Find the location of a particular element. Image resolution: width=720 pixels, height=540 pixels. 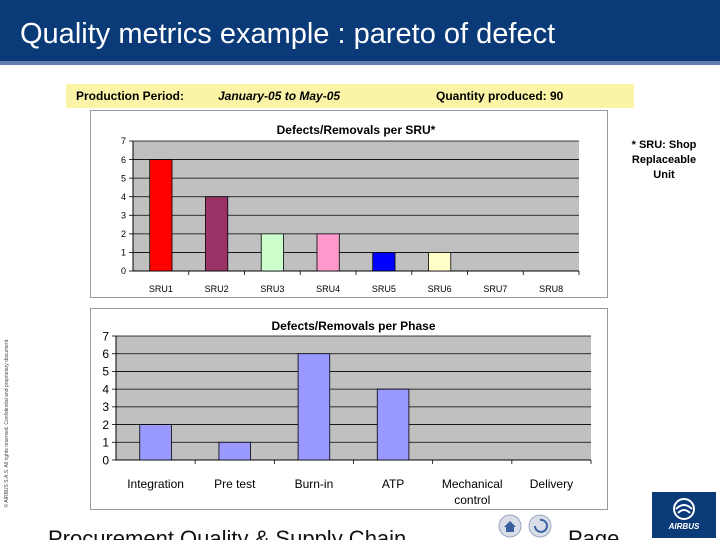

production-period-value: January-05 to May-05 is located at coordinates (279, 96).